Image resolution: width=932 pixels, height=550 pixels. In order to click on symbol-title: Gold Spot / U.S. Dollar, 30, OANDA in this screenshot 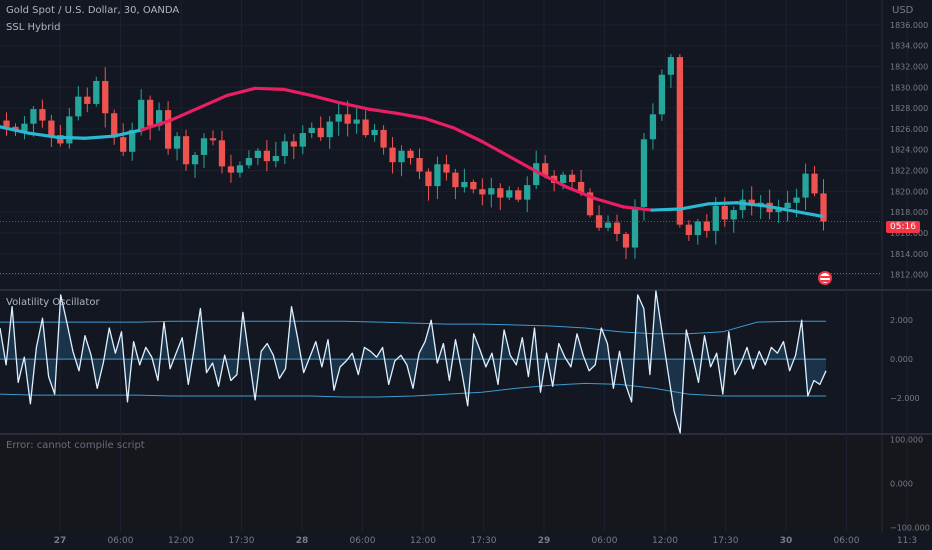, I will do `click(93, 10)`.